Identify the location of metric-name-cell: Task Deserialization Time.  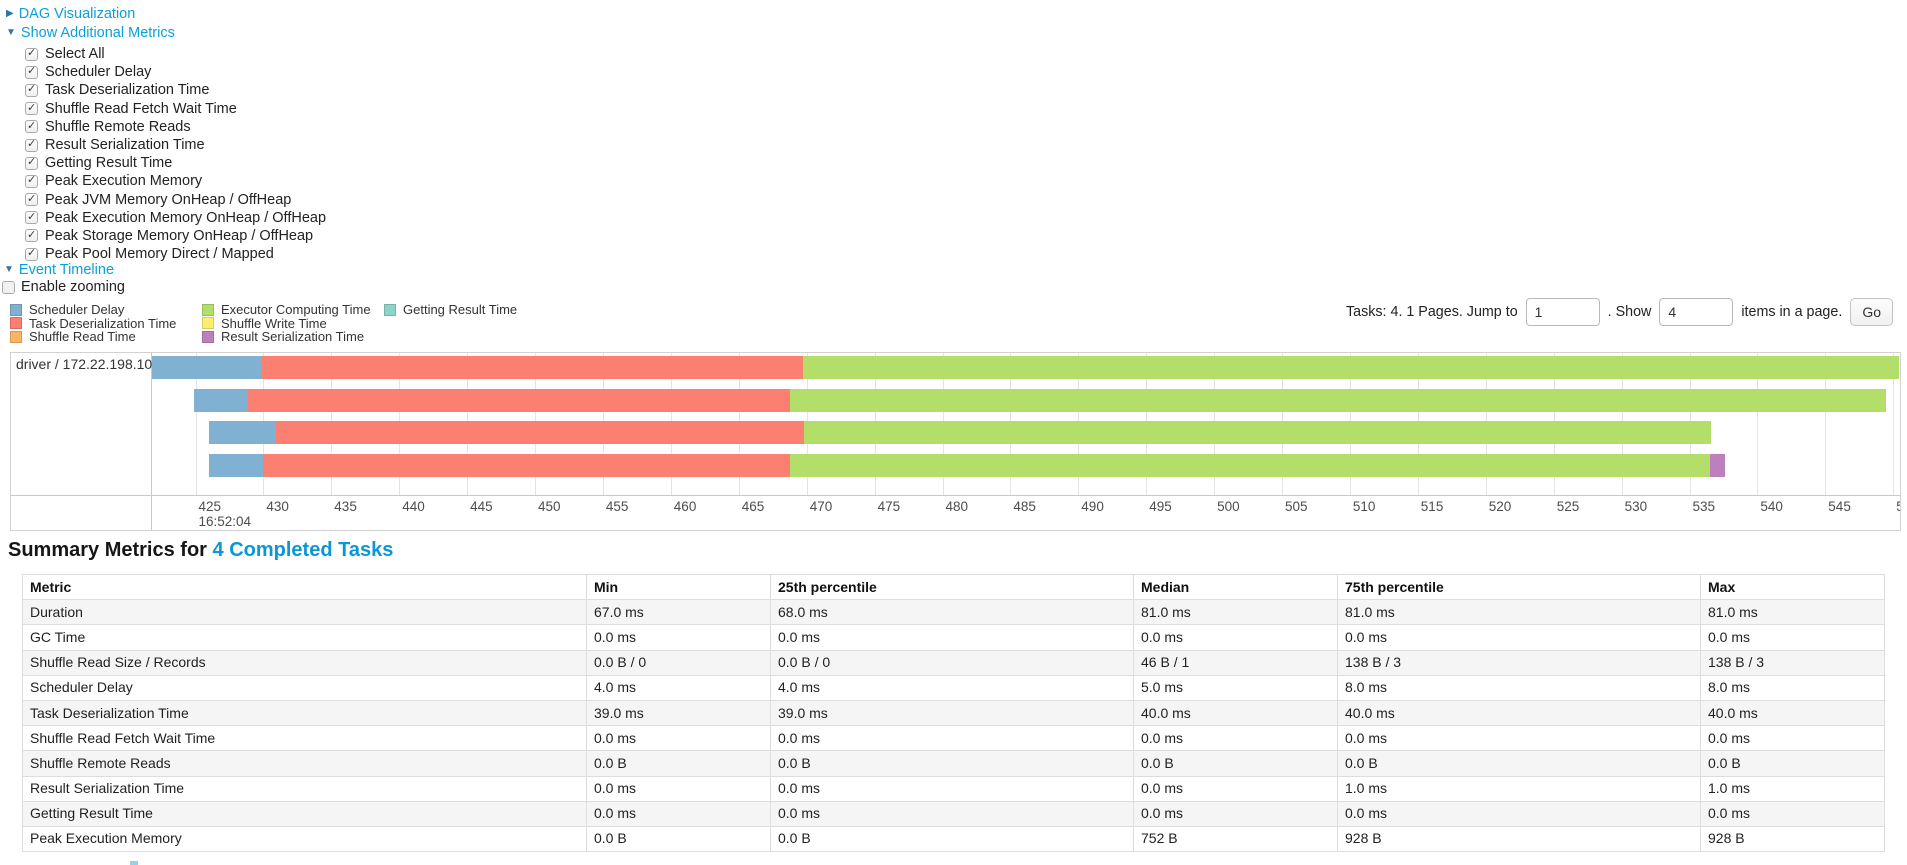
(304, 713).